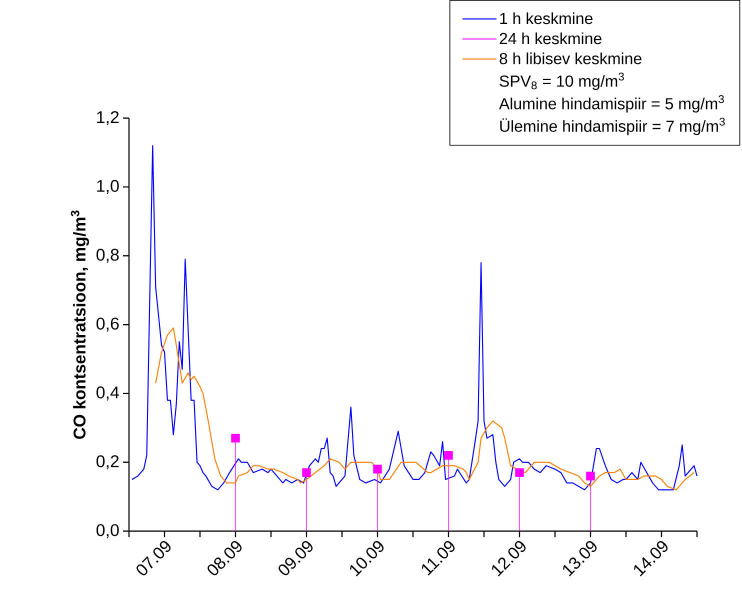 The width and height of the screenshot is (742, 590). What do you see at coordinates (571, 58) in the screenshot?
I see `legend-label: 8 h libisev keskmine` at bounding box center [571, 58].